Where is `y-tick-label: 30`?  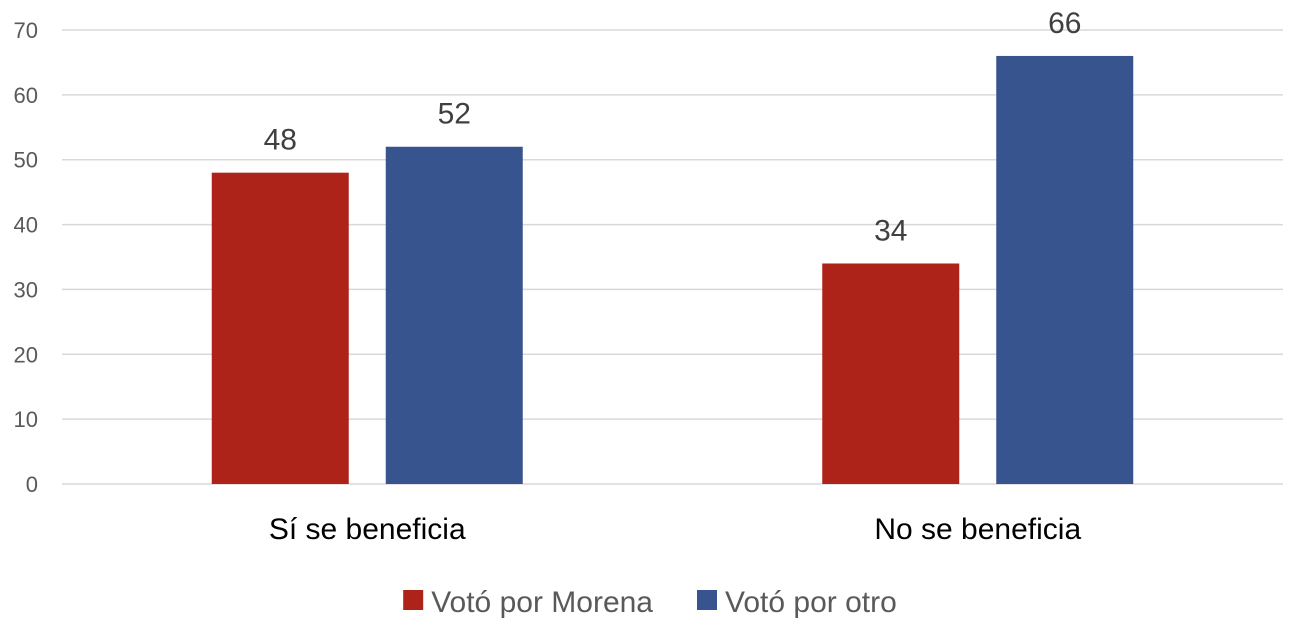
y-tick-label: 30 is located at coordinates (26, 289).